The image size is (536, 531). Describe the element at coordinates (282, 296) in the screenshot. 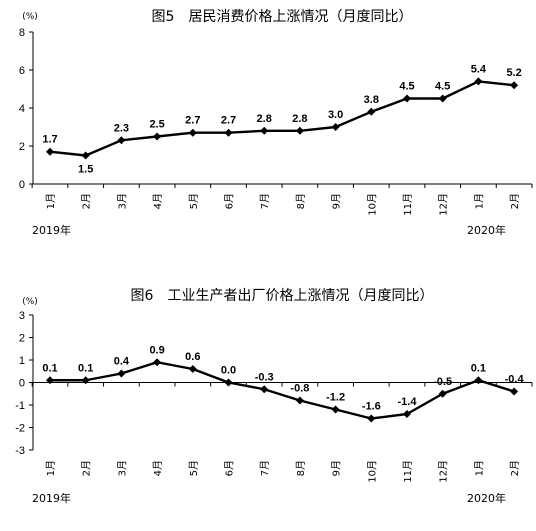

I see `chart-title: 图6 工业生产者出厂价格上涨情况（月度同比）` at that location.